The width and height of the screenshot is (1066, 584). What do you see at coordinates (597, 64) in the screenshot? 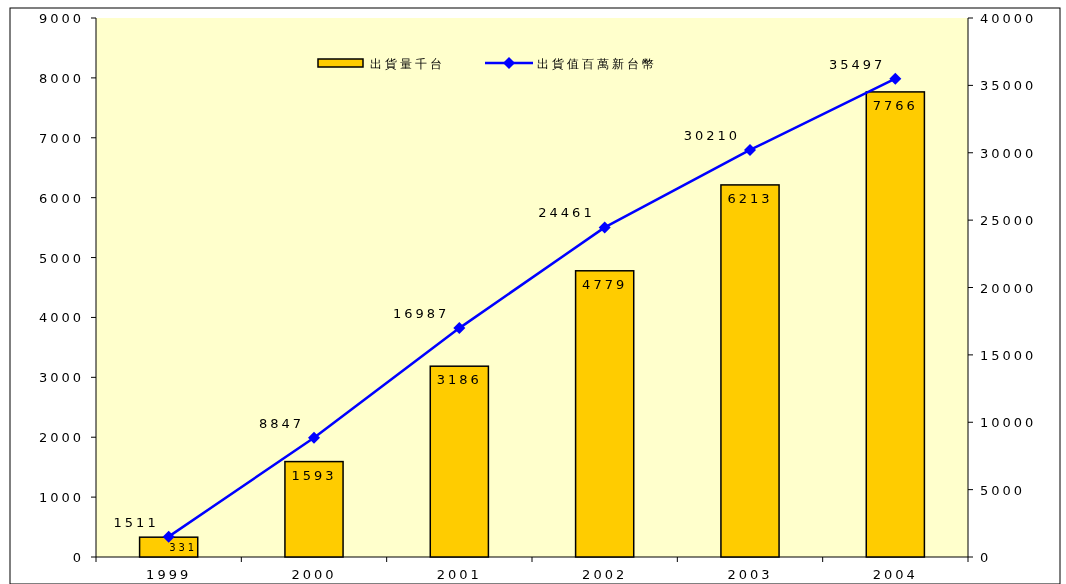
I see `legend-label: 出貨值百萬新台幣` at bounding box center [597, 64].